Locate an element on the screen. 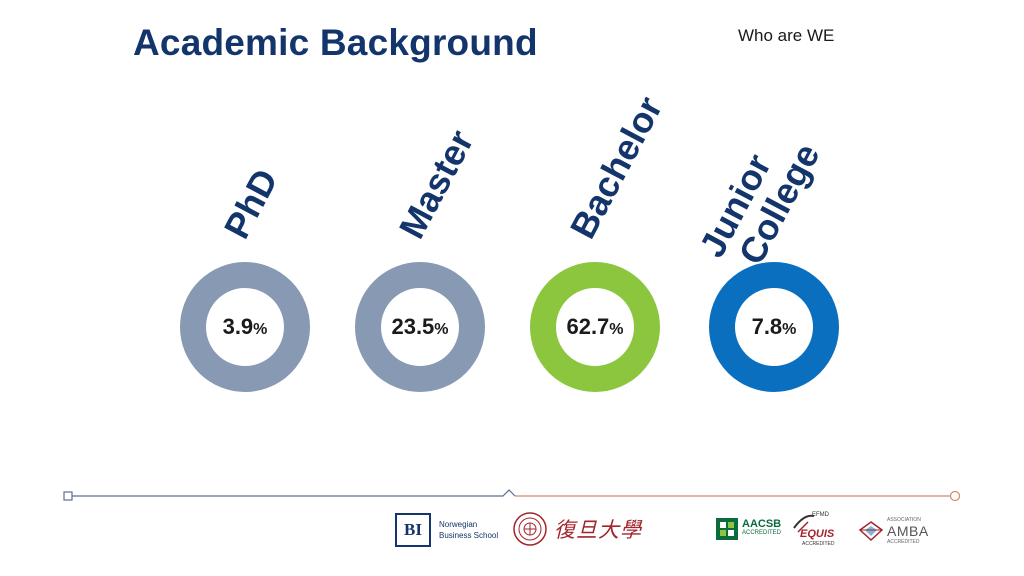 This screenshot has width=1024, height=576. bi-name: Norwegian Business School is located at coordinates (468, 530).